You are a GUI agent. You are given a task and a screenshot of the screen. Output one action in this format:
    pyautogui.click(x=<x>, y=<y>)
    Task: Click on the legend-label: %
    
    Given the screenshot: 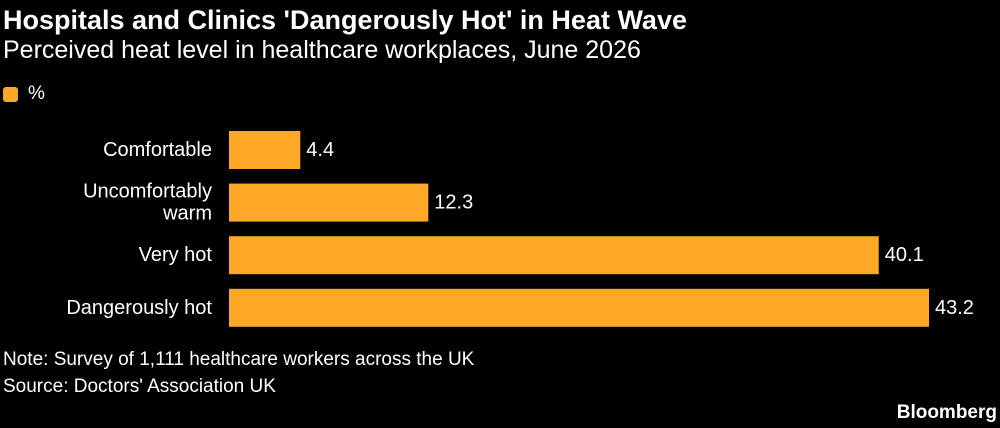 What is the action you would take?
    pyautogui.click(x=36, y=93)
    